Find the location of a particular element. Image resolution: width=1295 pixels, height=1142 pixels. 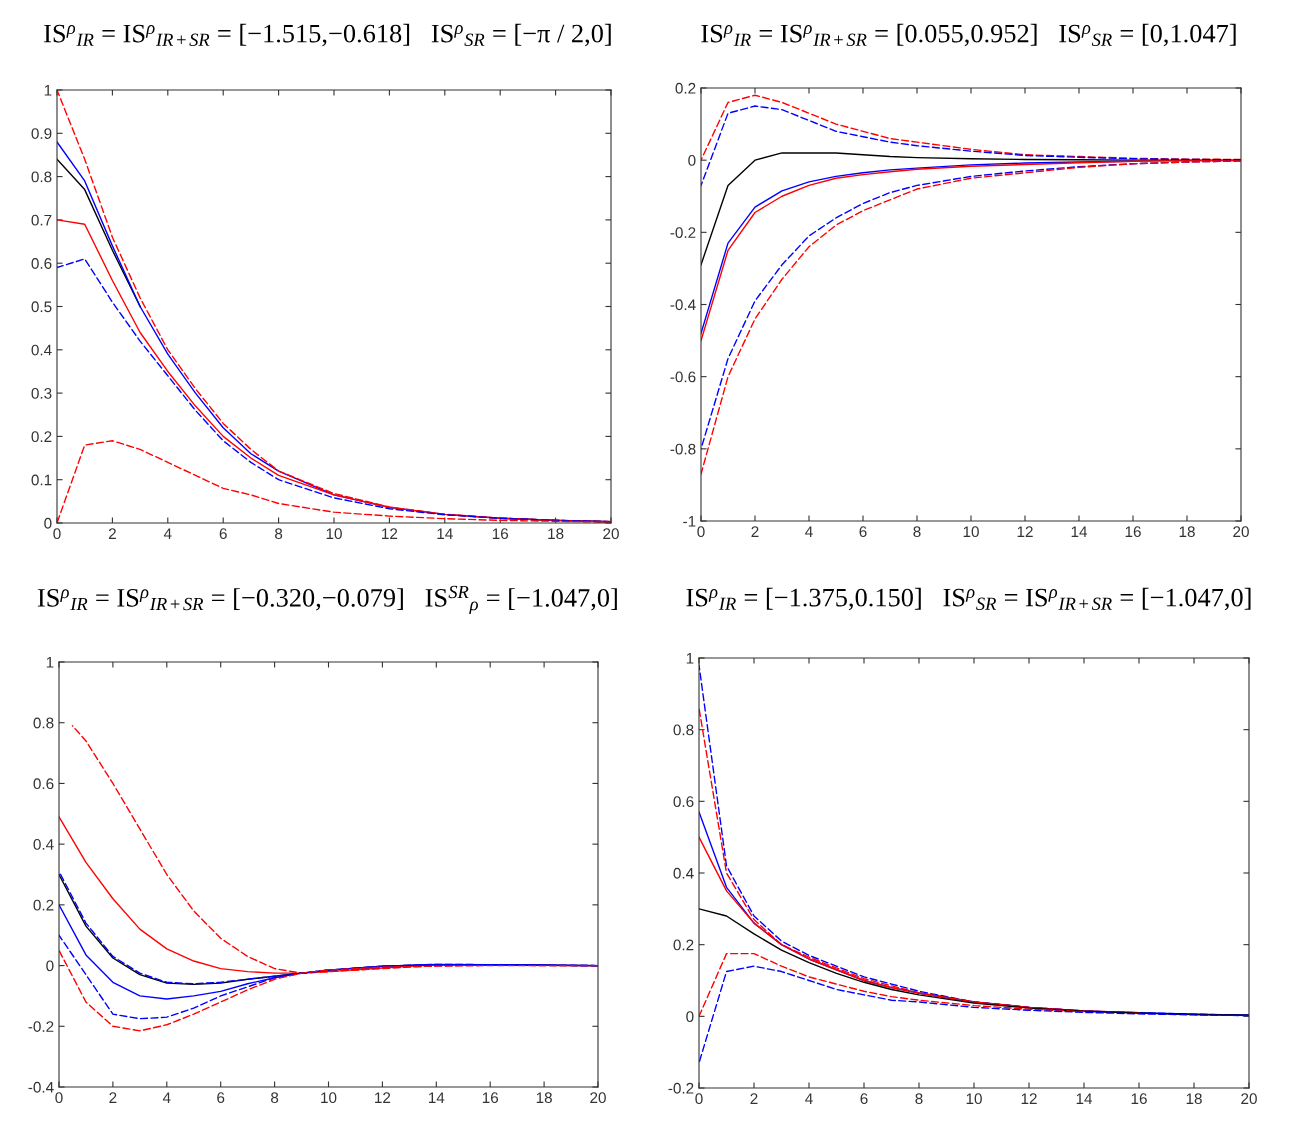

y-tick-label: 0.9 is located at coordinates (41, 133).